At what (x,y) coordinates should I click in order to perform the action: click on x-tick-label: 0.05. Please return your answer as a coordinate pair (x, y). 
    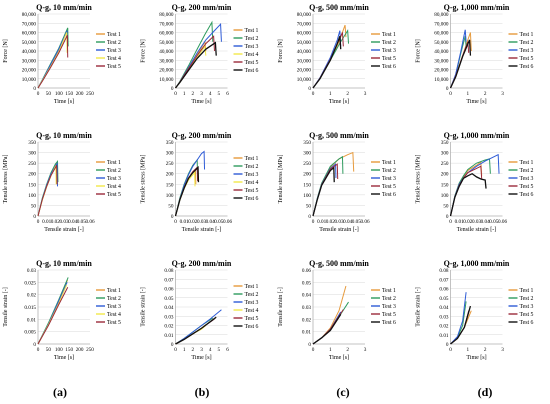
    Looking at the image, I should click on (218, 222).